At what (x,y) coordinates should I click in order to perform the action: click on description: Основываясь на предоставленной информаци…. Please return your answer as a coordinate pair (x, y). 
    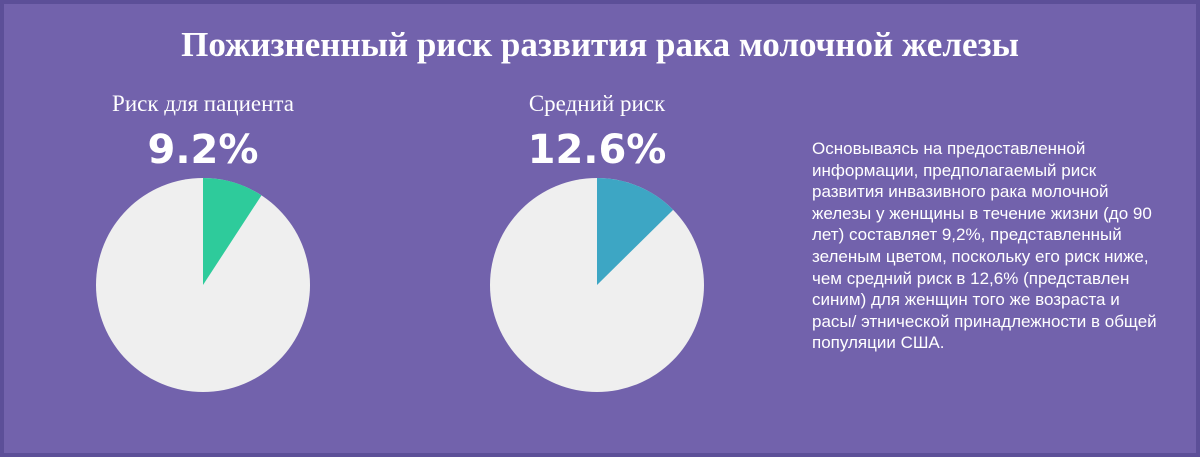
    Looking at the image, I should click on (984, 246).